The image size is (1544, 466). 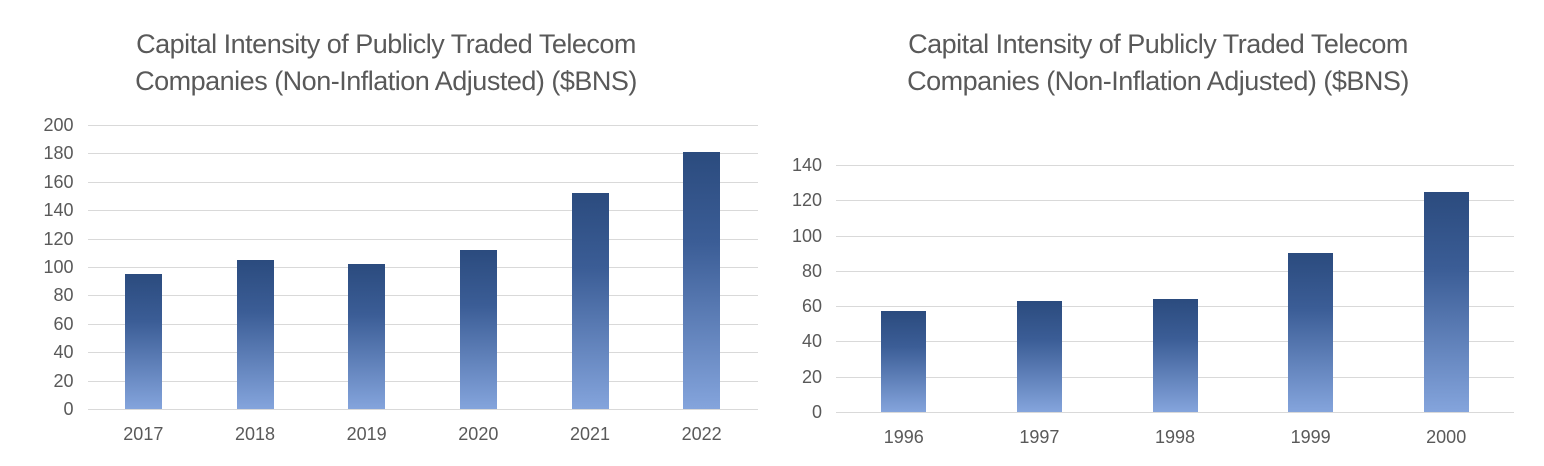 What do you see at coordinates (702, 280) in the screenshot?
I see `bar-2022` at bounding box center [702, 280].